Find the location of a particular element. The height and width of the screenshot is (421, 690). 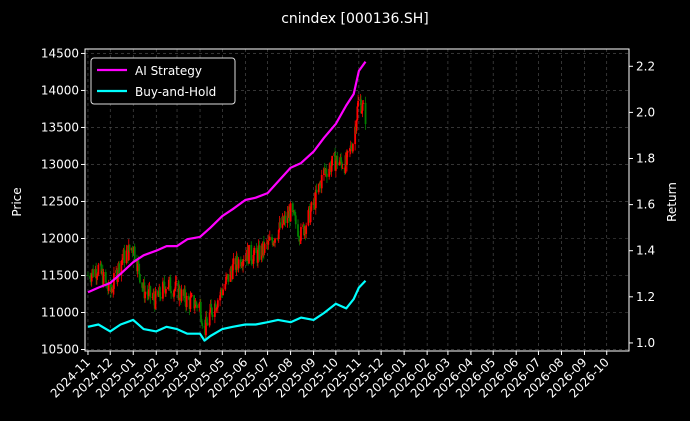

y2-tick-label: 2.0 is located at coordinates (645, 112).